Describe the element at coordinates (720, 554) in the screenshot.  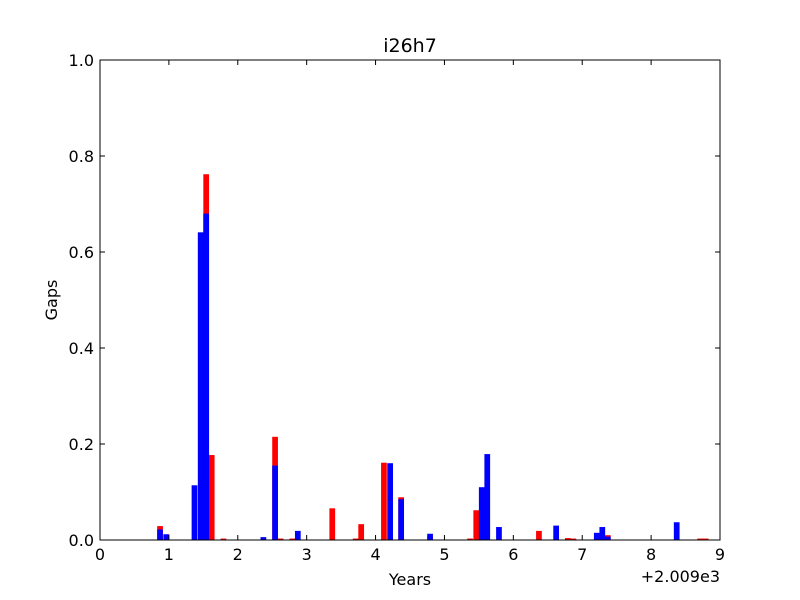
I see `x-tick-label-9: 9` at that location.